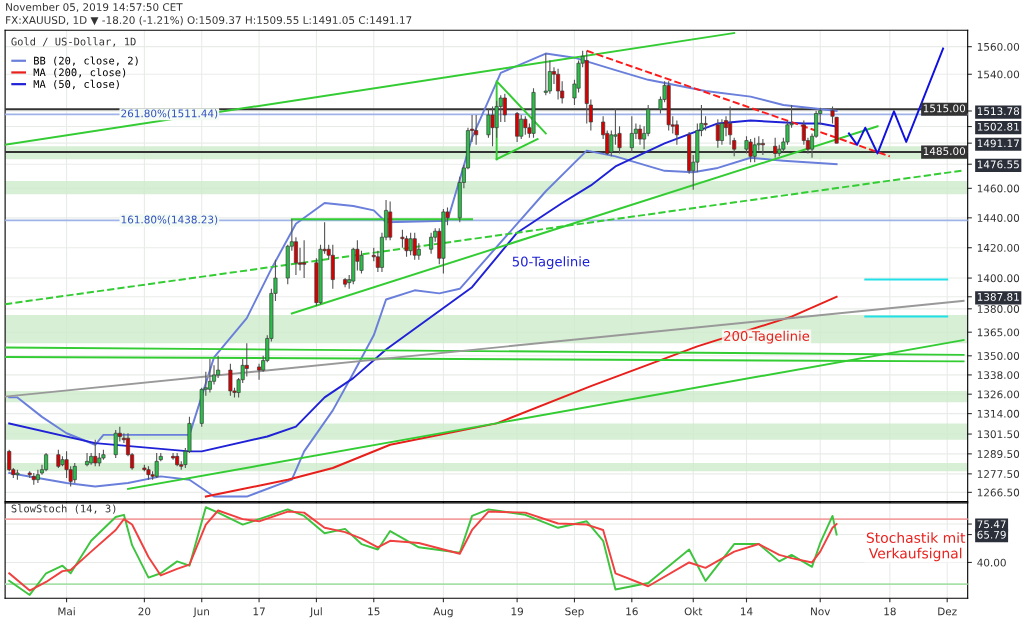  Describe the element at coordinates (517, 611) in the screenshot. I see `x-tick-label: 19` at that location.